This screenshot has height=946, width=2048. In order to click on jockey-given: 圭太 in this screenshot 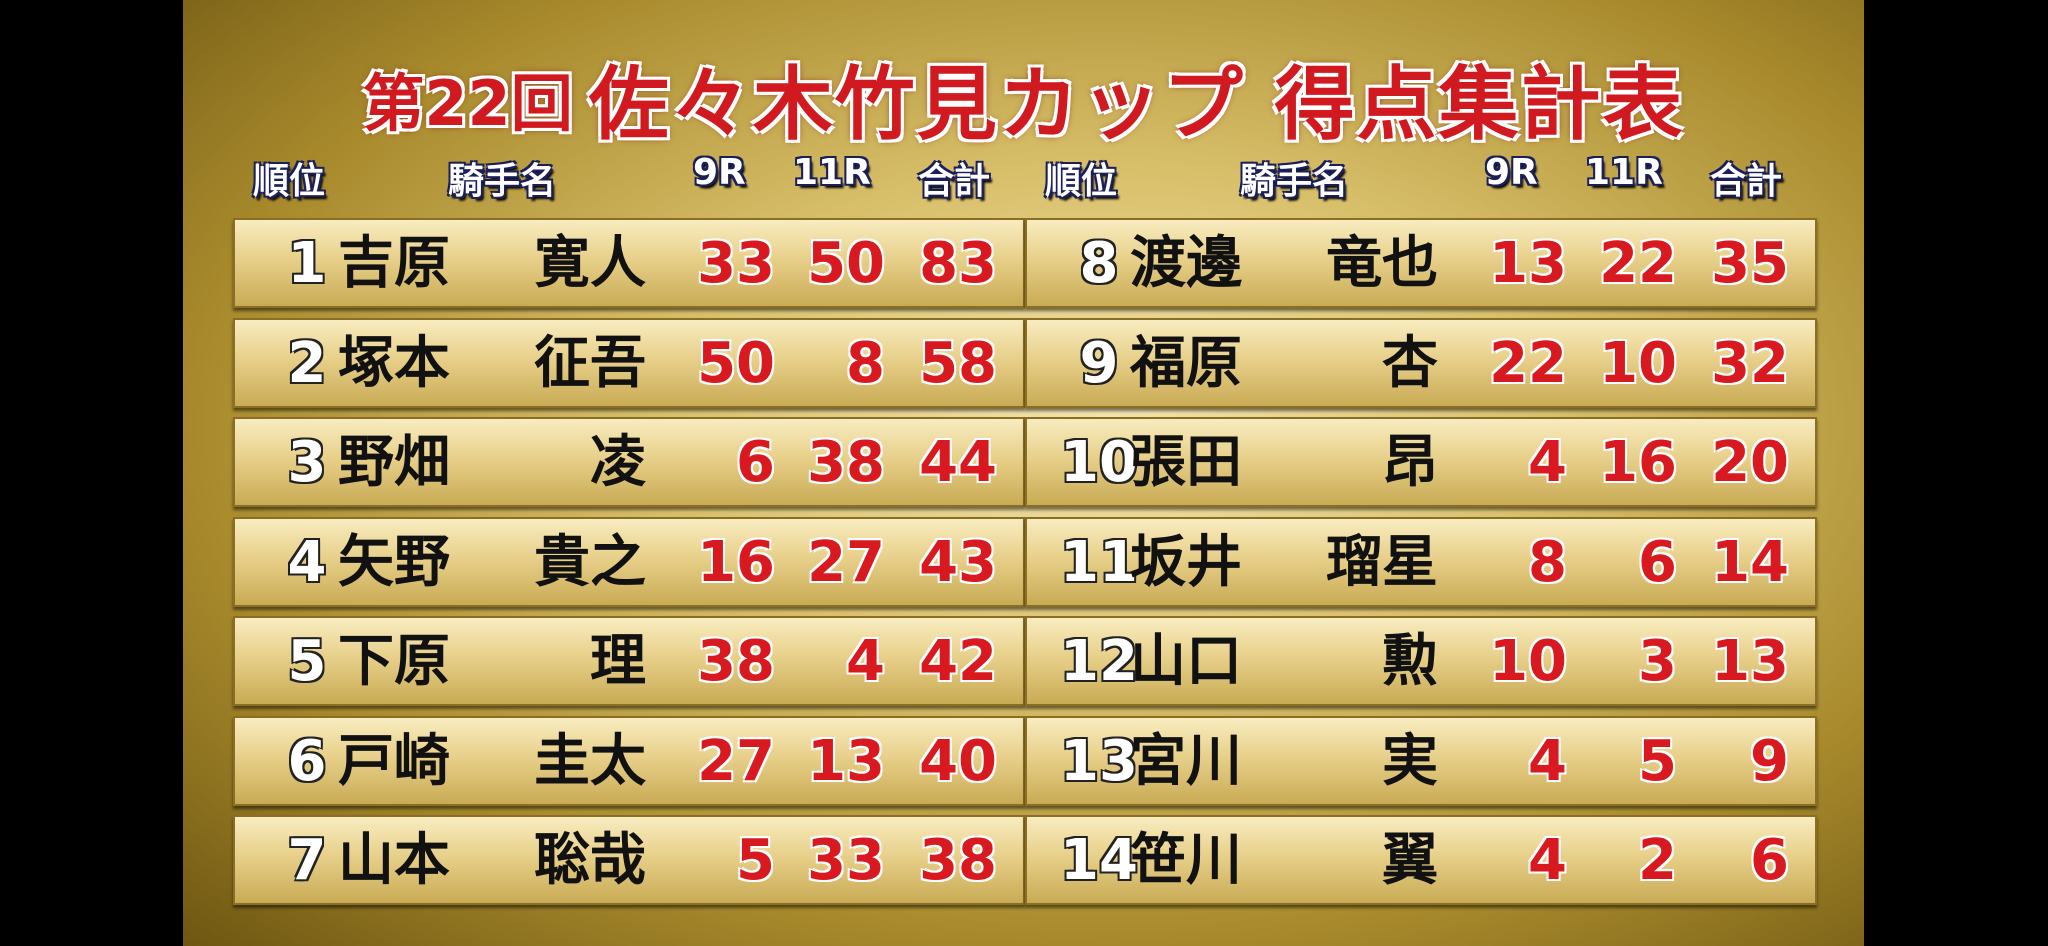, I will do `click(590, 761)`.